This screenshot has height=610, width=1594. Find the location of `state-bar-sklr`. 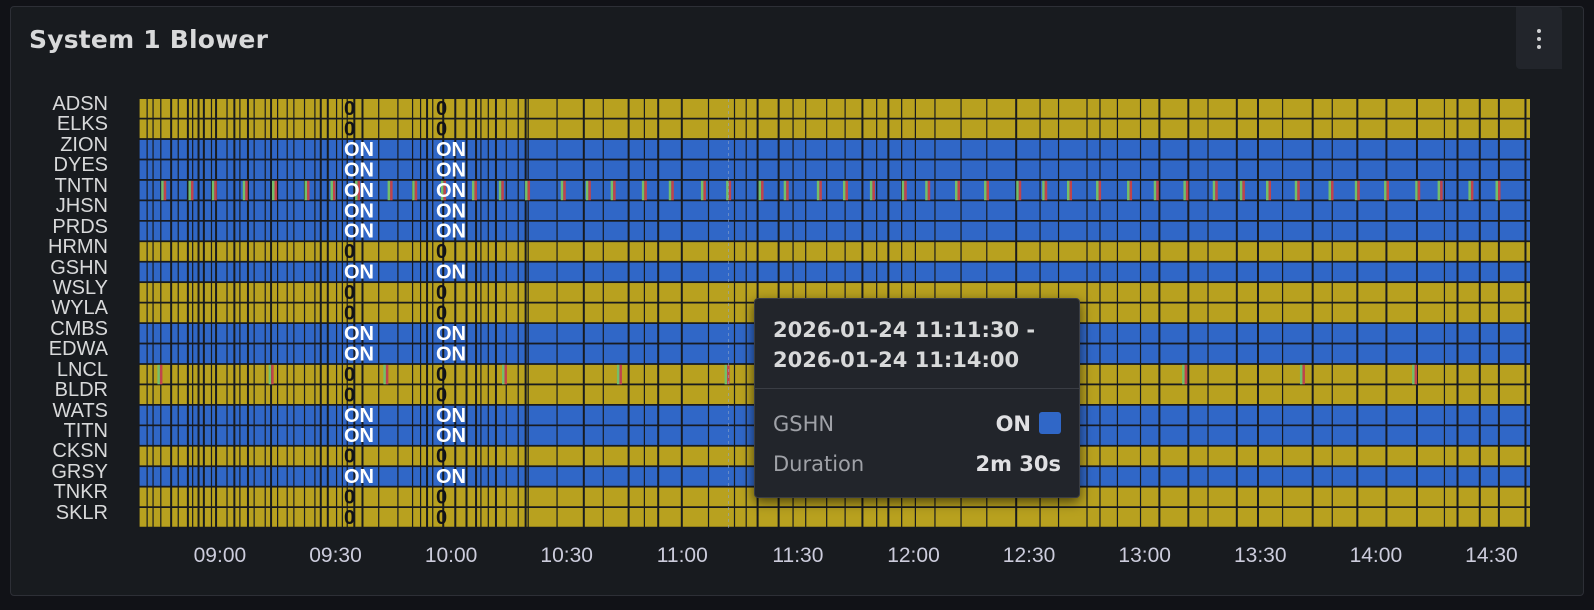

state-bar-sklr is located at coordinates (834, 518).